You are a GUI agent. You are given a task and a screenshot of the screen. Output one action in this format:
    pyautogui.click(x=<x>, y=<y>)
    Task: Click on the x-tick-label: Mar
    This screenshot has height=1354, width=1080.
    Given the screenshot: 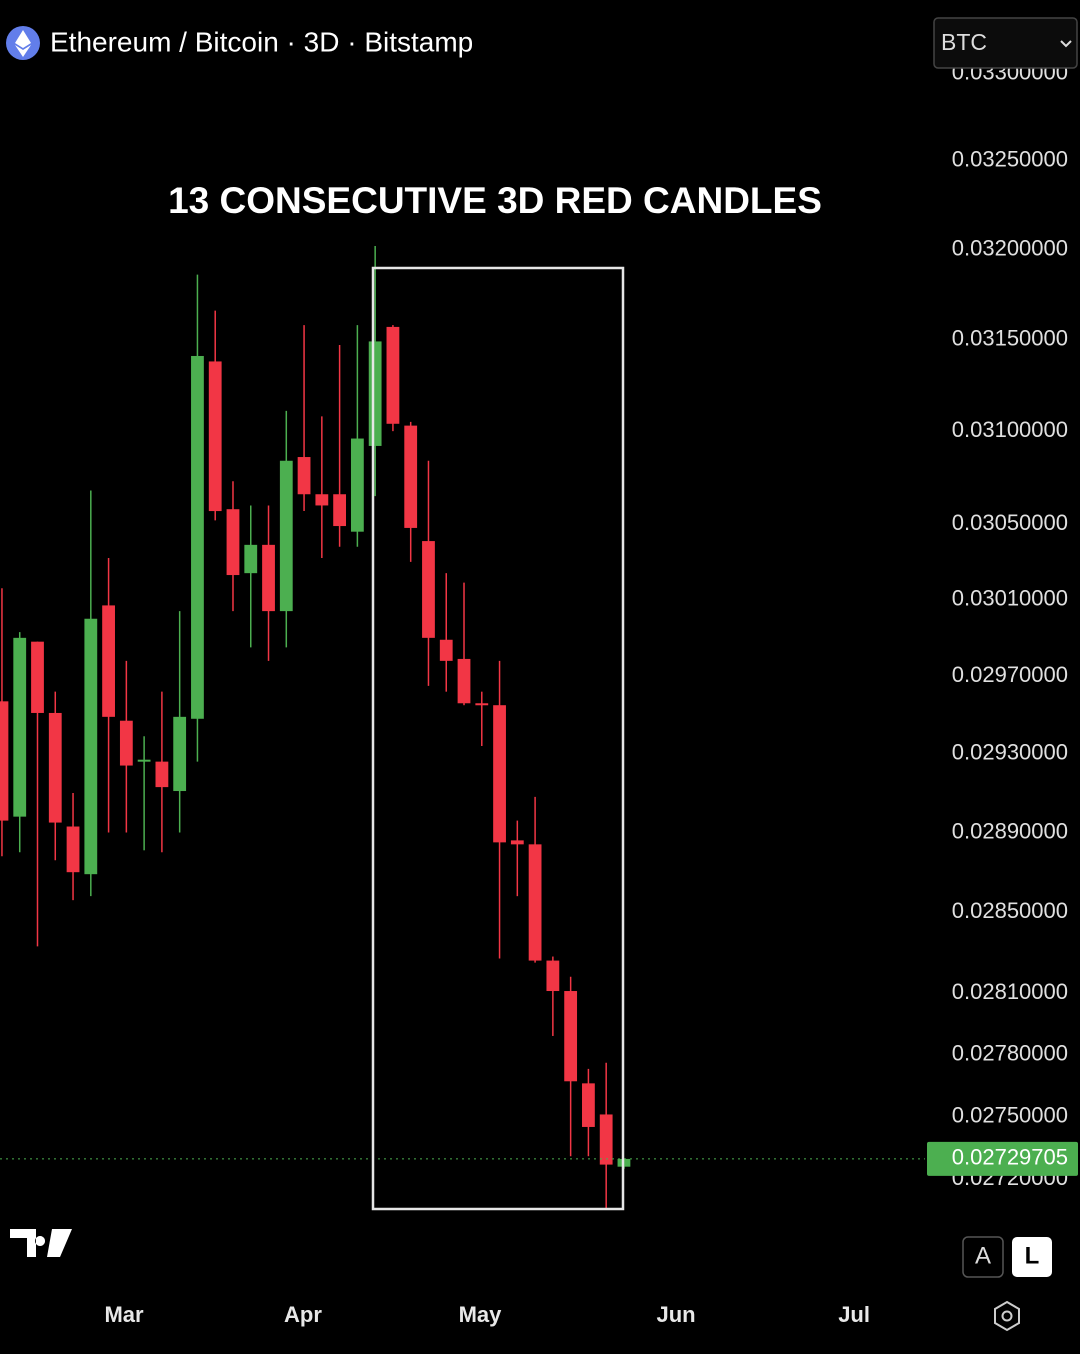 What is the action you would take?
    pyautogui.click(x=124, y=1314)
    